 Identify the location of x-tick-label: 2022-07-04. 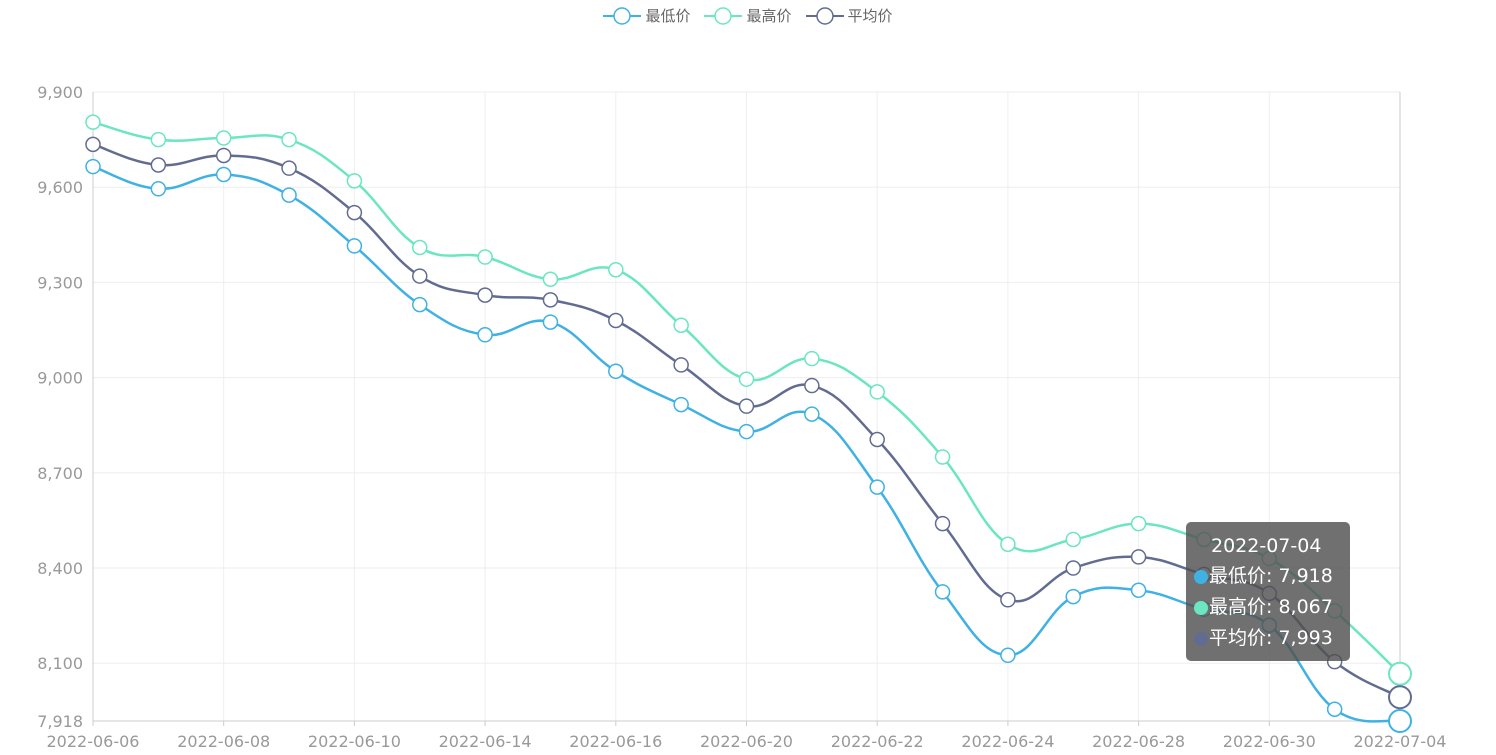
(1400, 741).